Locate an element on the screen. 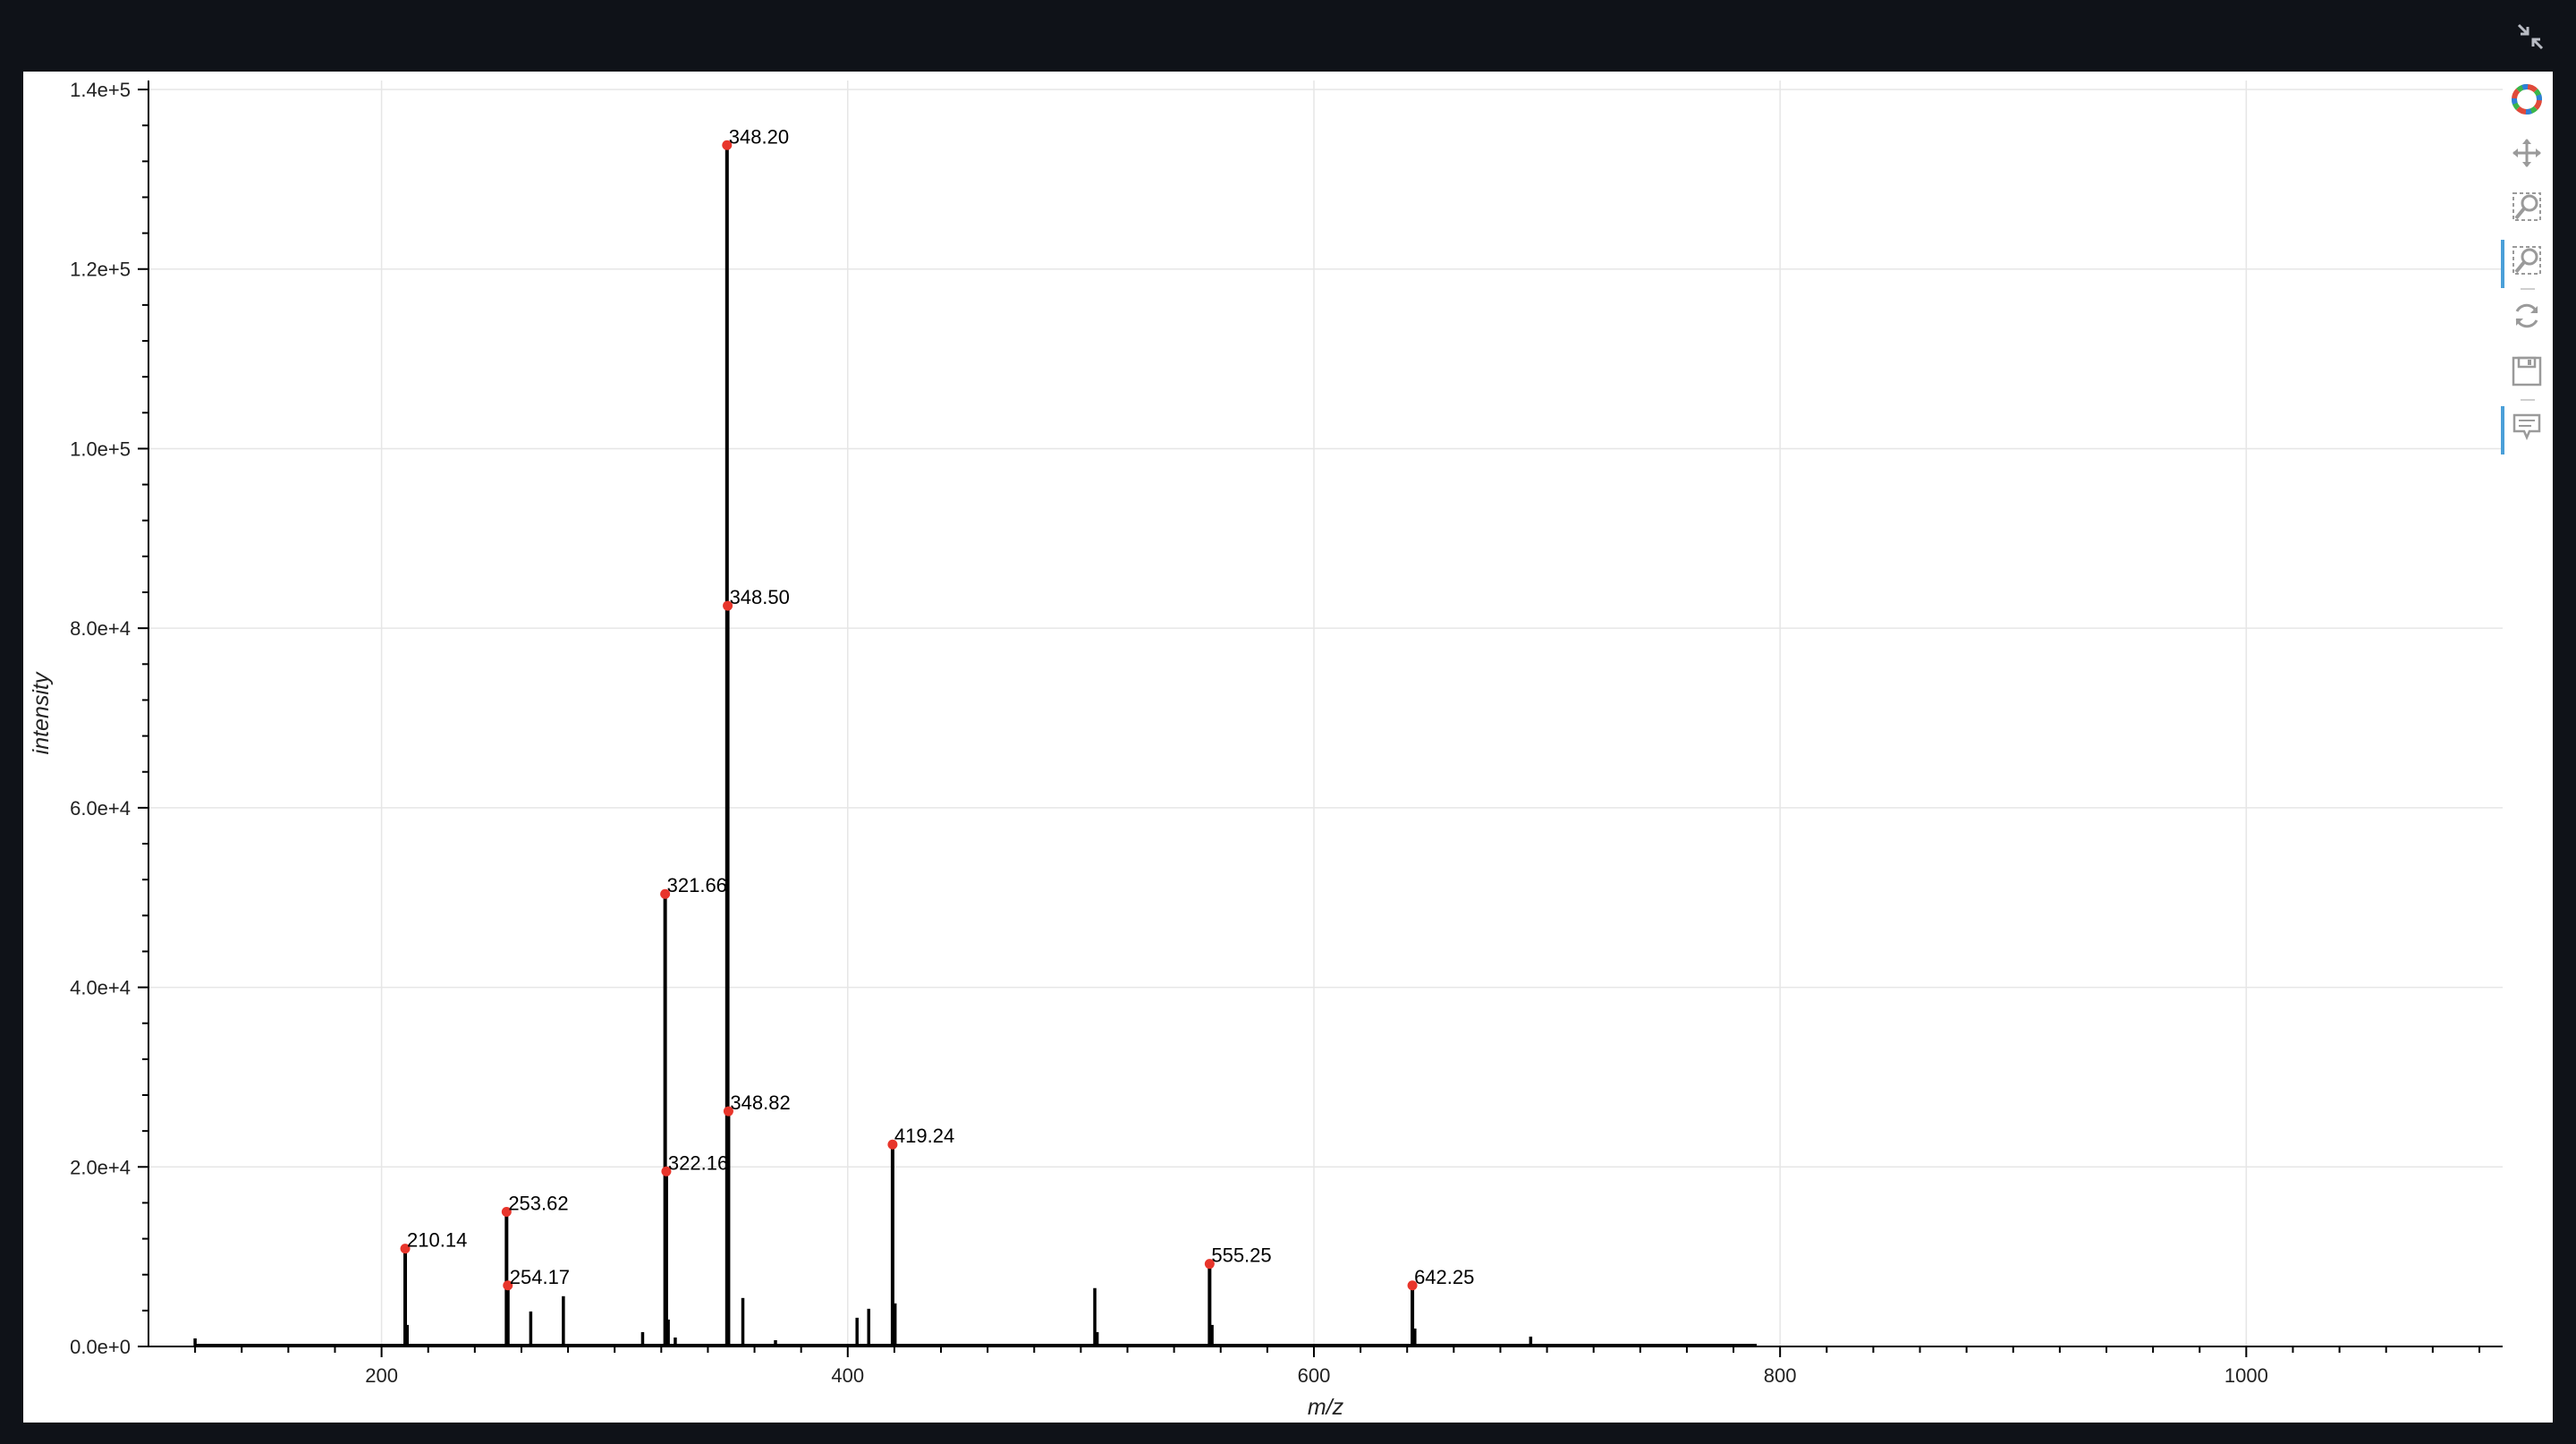 This screenshot has height=1444, width=2576. y-tick-label: 1.0e+5 is located at coordinates (100, 448).